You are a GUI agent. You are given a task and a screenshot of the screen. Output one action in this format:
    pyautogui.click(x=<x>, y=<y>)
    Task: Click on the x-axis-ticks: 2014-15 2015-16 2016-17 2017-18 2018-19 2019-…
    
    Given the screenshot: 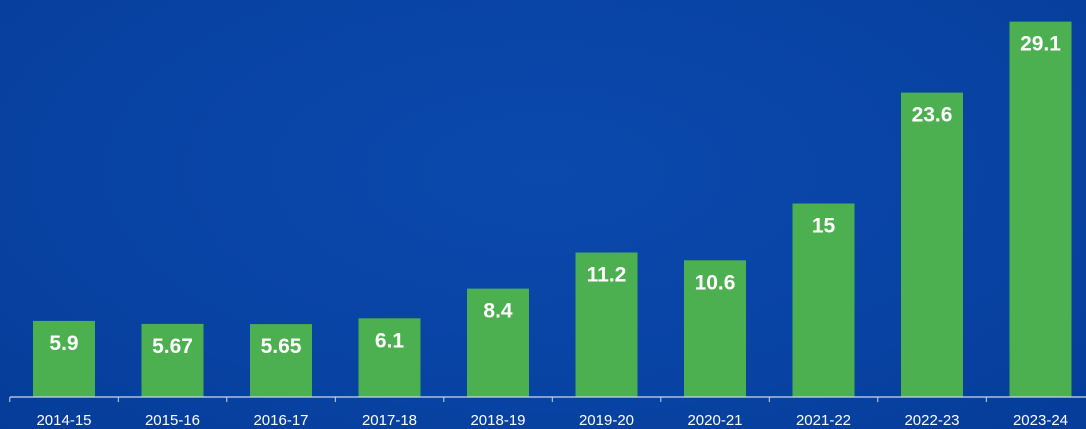 What is the action you would take?
    pyautogui.click(x=538, y=413)
    